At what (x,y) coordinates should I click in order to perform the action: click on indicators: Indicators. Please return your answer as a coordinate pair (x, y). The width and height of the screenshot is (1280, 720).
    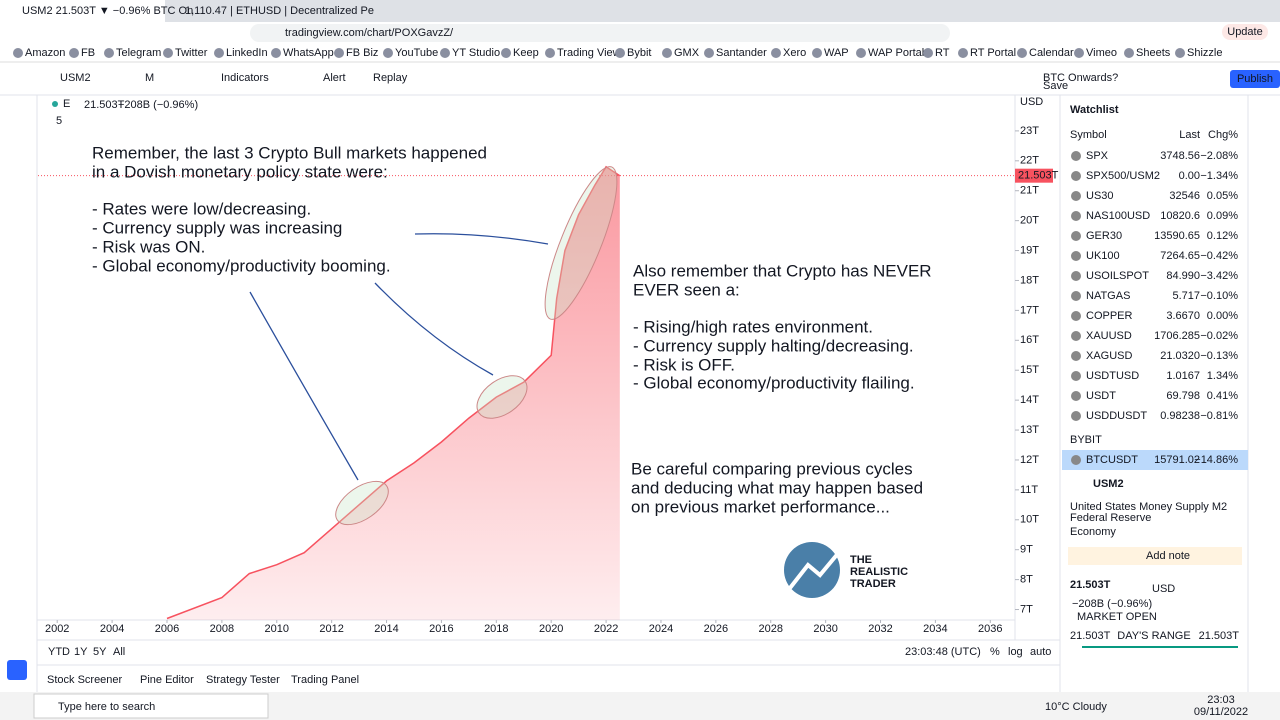
    Looking at the image, I should click on (245, 78).